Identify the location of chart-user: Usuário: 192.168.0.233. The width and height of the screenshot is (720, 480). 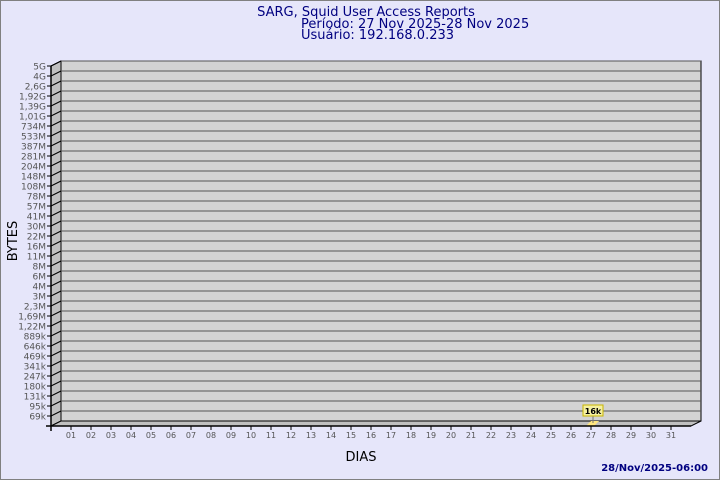
(377, 35).